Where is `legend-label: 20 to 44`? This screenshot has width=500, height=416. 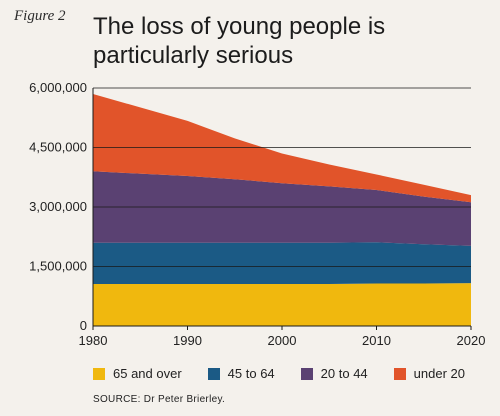 legend-label: 20 to 44 is located at coordinates (344, 373).